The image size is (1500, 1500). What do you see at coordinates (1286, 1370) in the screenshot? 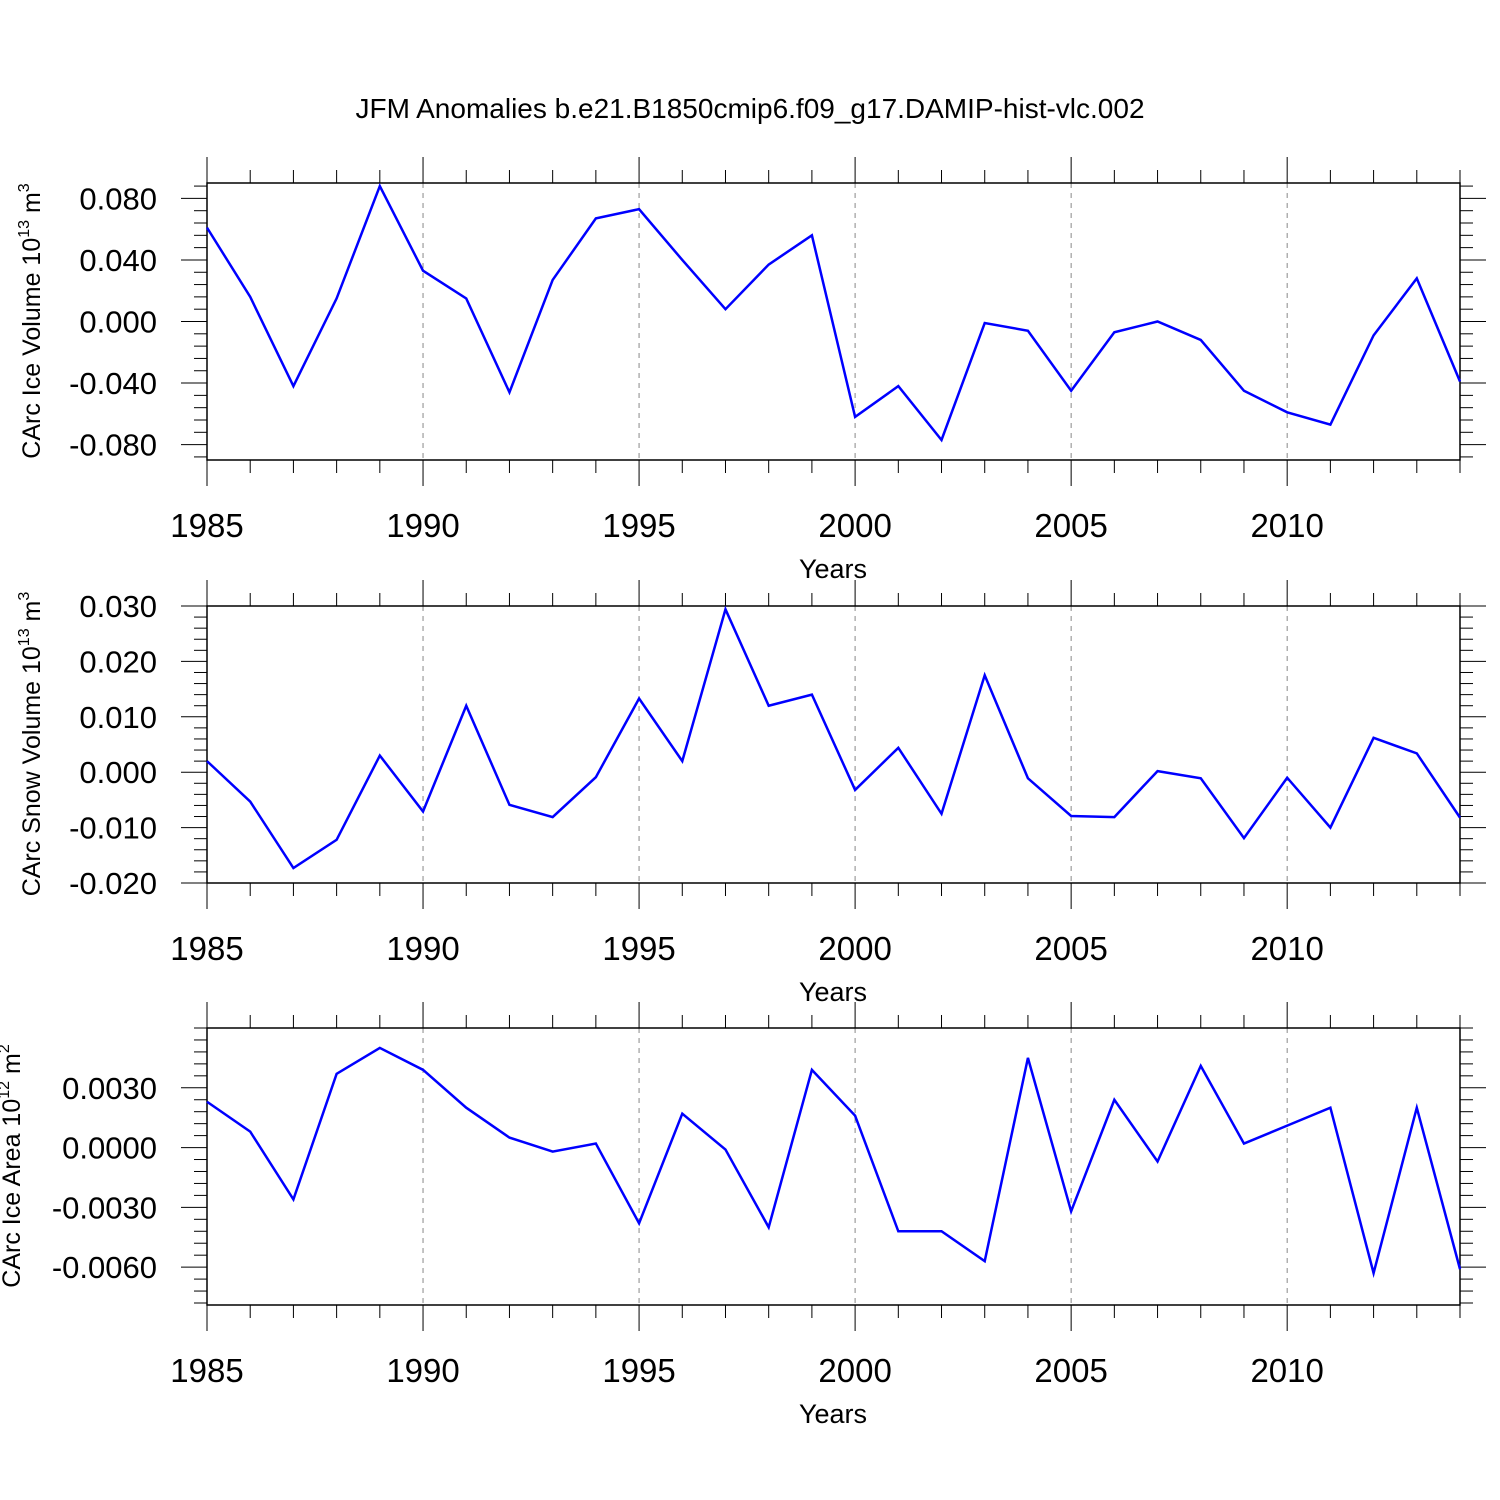
I see `x-tick-label: 2010` at bounding box center [1286, 1370].